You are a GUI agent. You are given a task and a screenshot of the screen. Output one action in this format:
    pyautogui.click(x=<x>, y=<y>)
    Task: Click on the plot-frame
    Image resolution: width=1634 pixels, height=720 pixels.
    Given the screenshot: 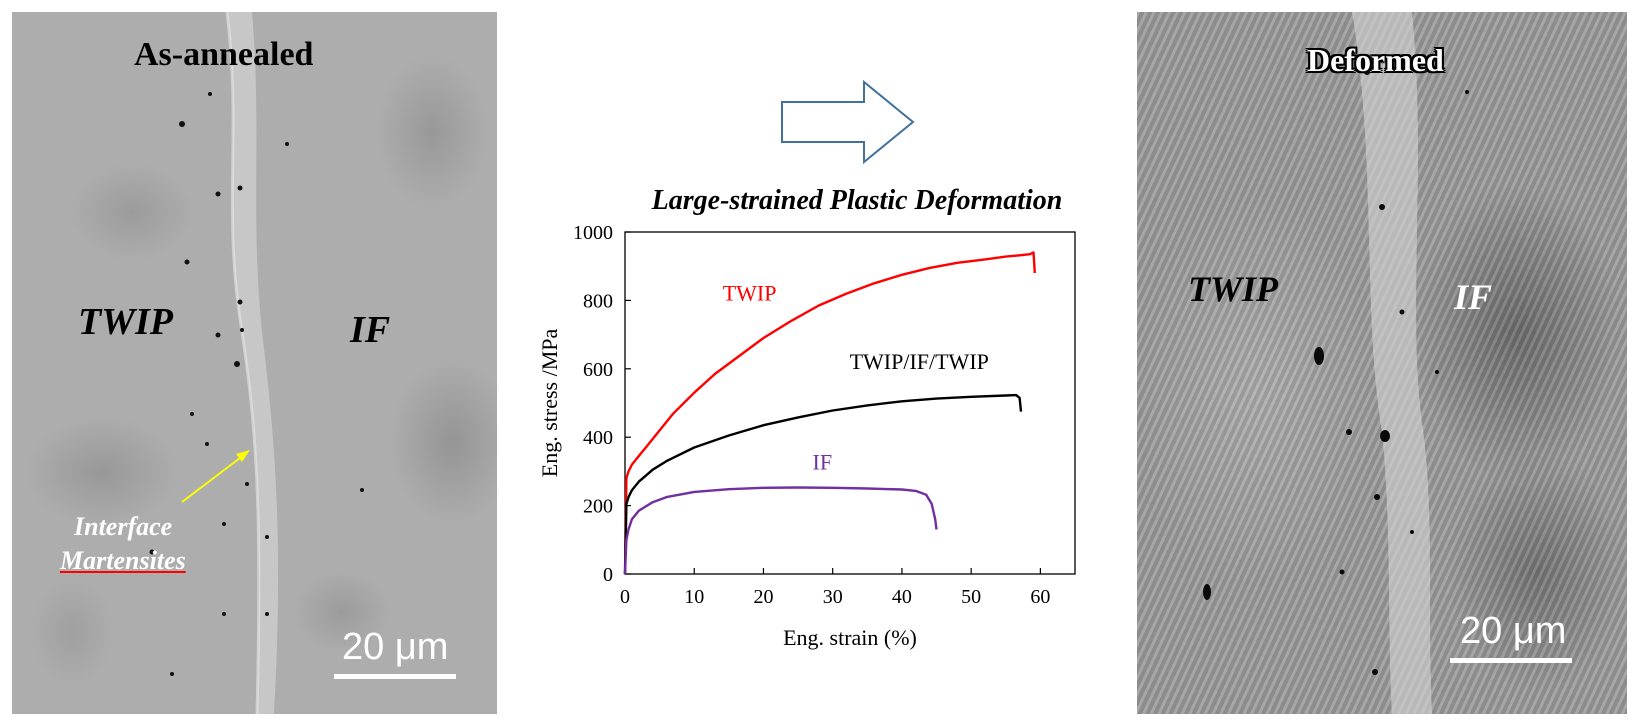 What is the action you would take?
    pyautogui.click(x=850, y=403)
    